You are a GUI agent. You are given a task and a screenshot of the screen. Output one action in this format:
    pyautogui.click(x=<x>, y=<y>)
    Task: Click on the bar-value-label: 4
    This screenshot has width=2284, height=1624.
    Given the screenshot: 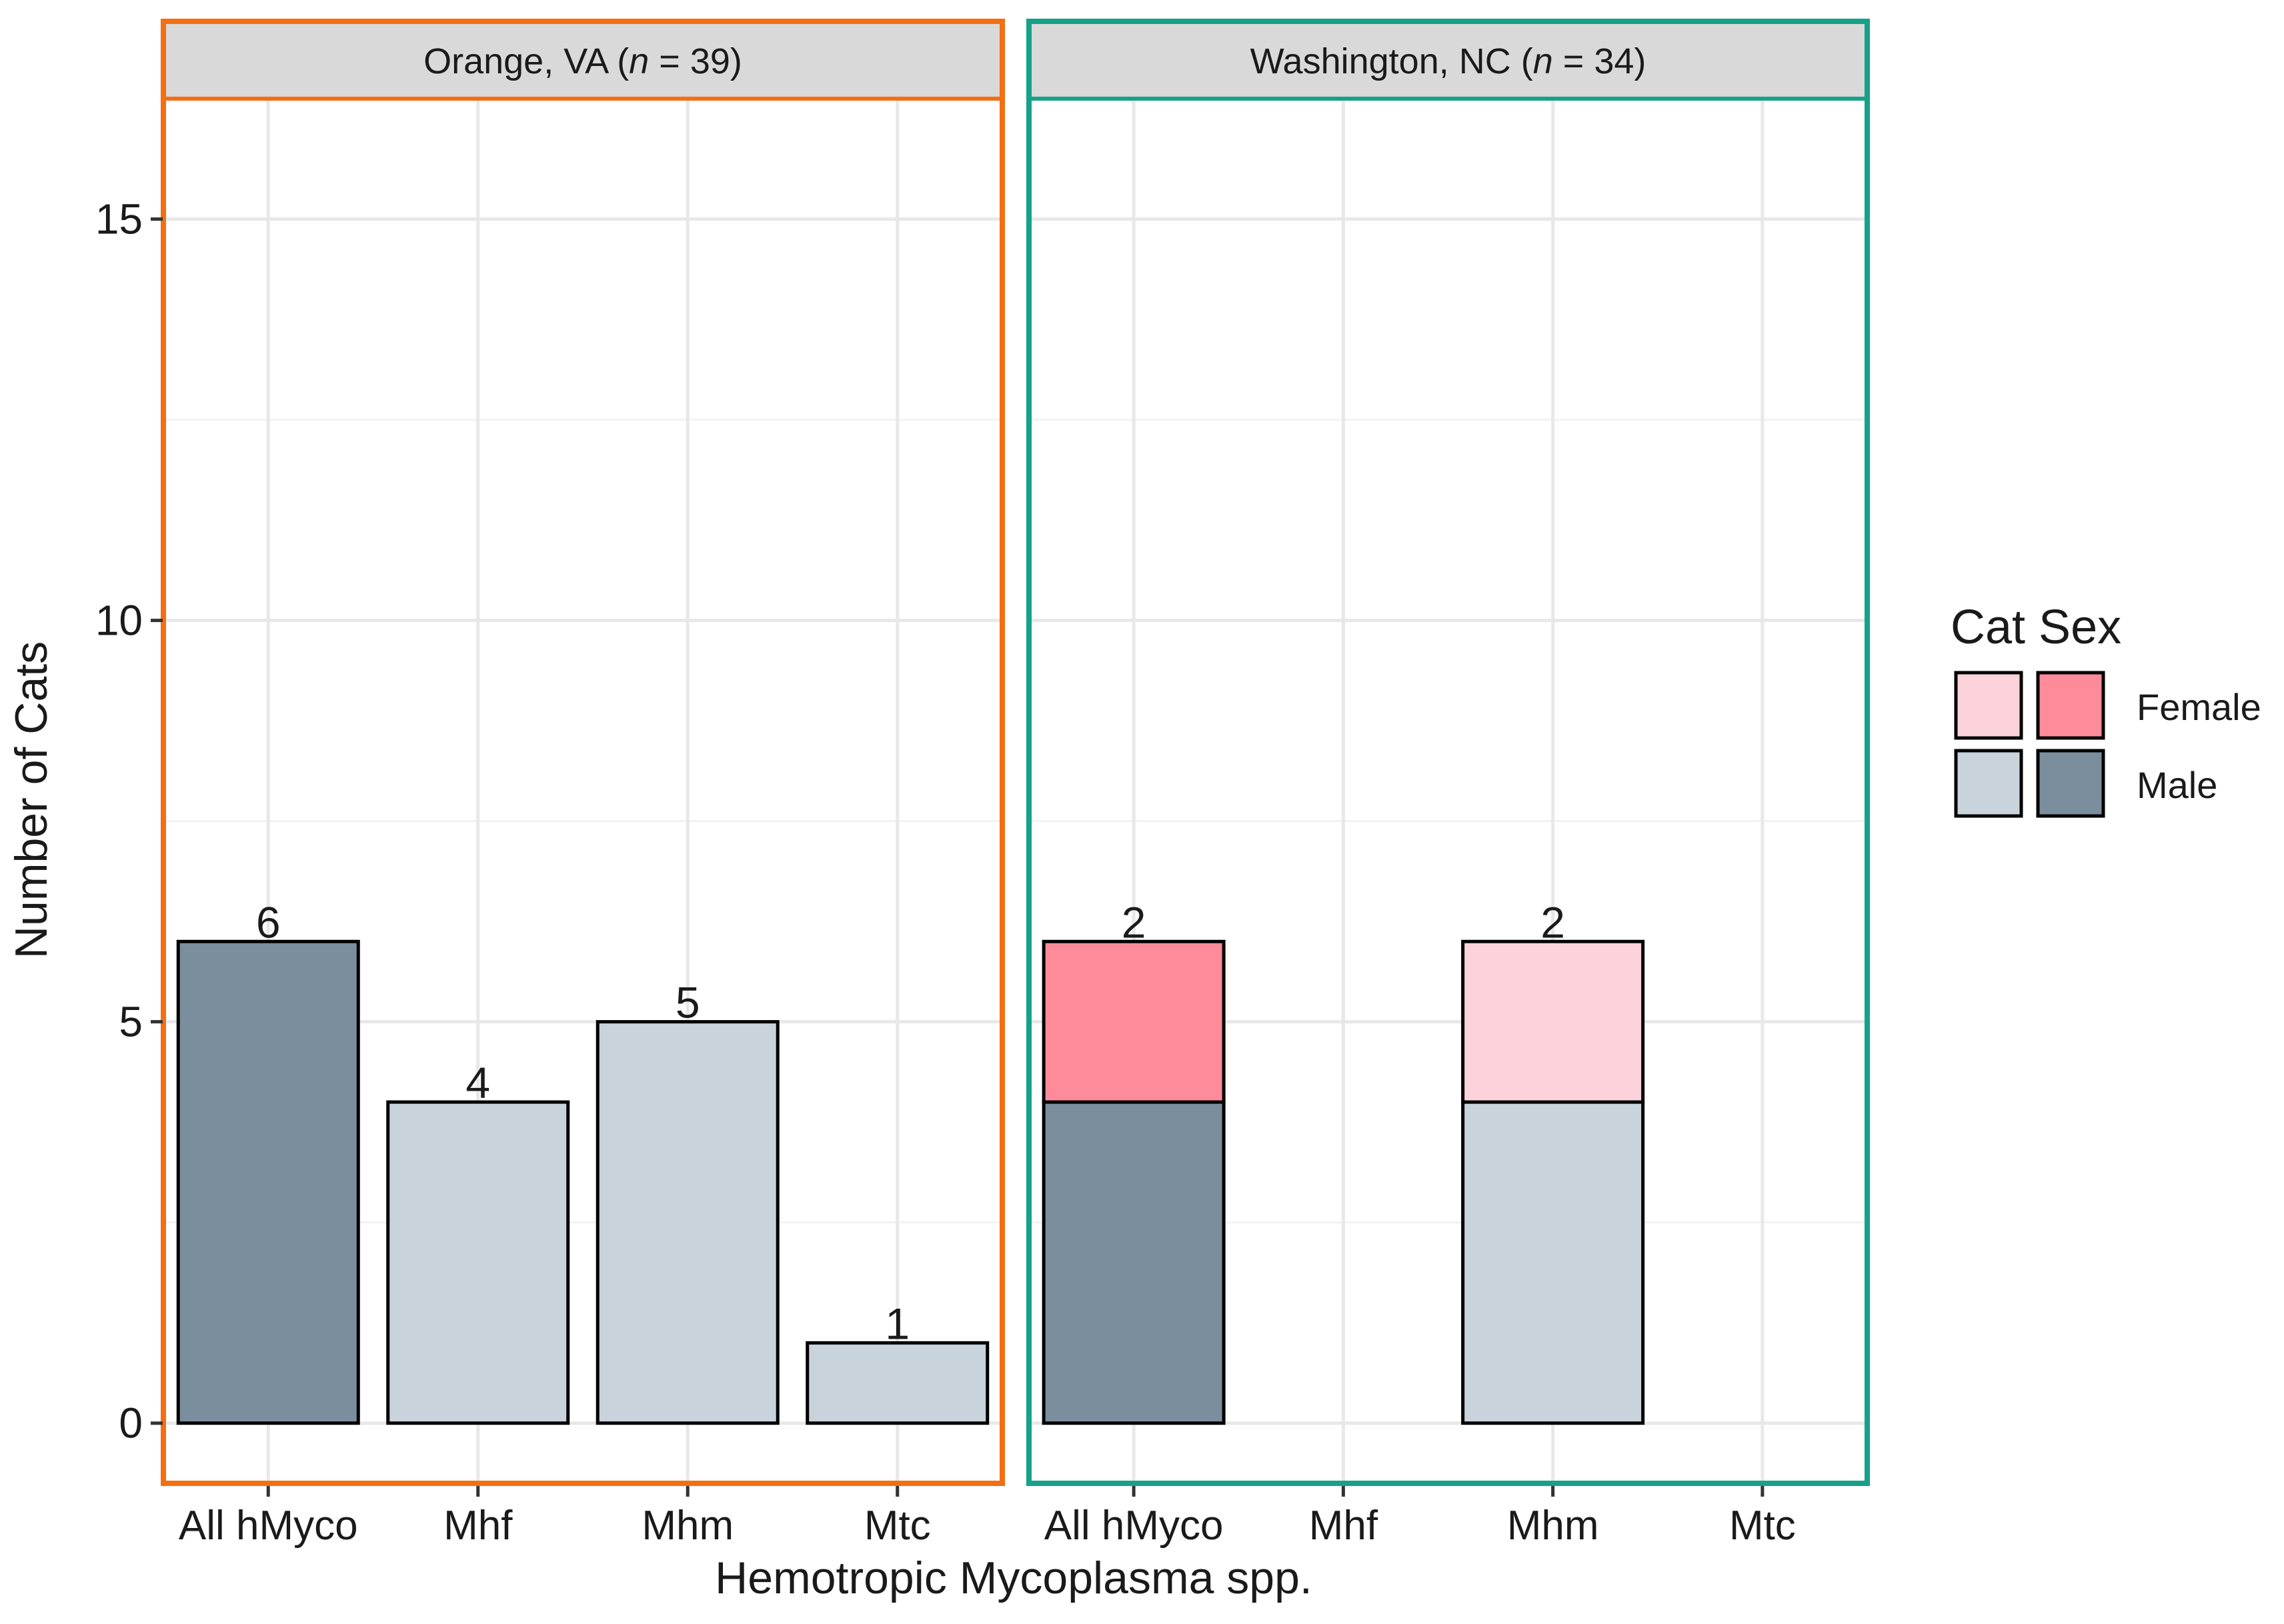 What is the action you would take?
    pyautogui.click(x=477, y=1082)
    